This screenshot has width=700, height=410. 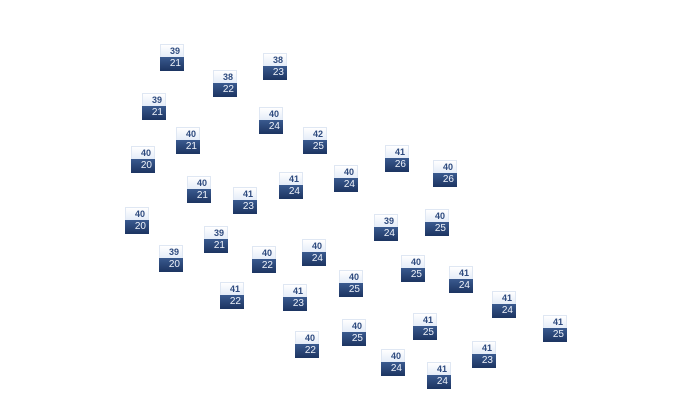 I want to click on high-temperature: 42, so click(x=315, y=133).